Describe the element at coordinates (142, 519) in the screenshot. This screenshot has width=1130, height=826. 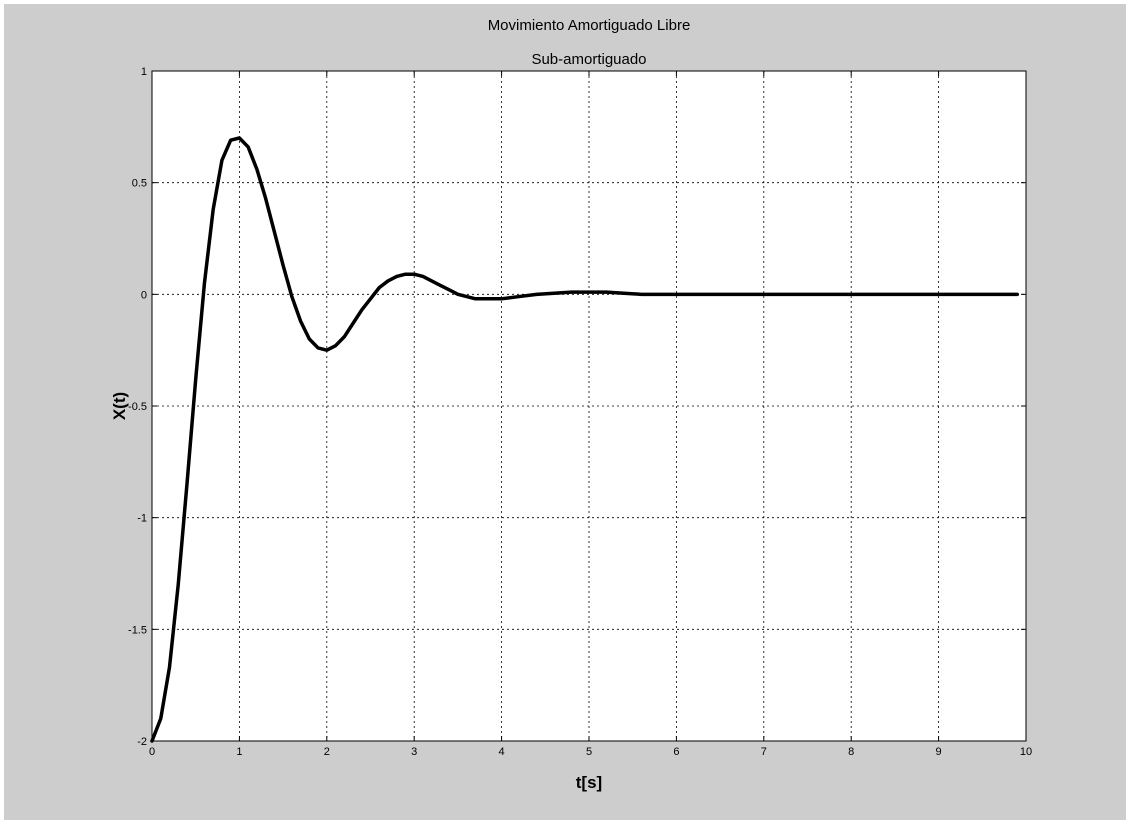
I see `y-tick-label: -1` at that location.